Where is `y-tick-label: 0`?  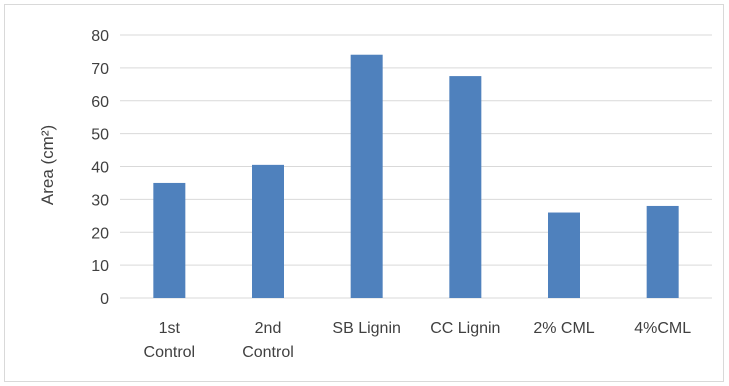 y-tick-label: 0 is located at coordinates (104, 299).